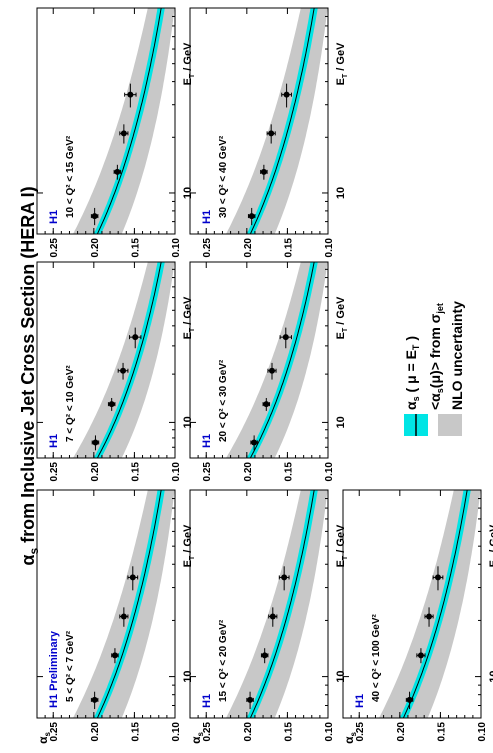 Image resolution: width=493 pixels, height=753 pixels. I want to click on q2-range-label: 7 < Q² < 10 GeV², so click(70, 403).